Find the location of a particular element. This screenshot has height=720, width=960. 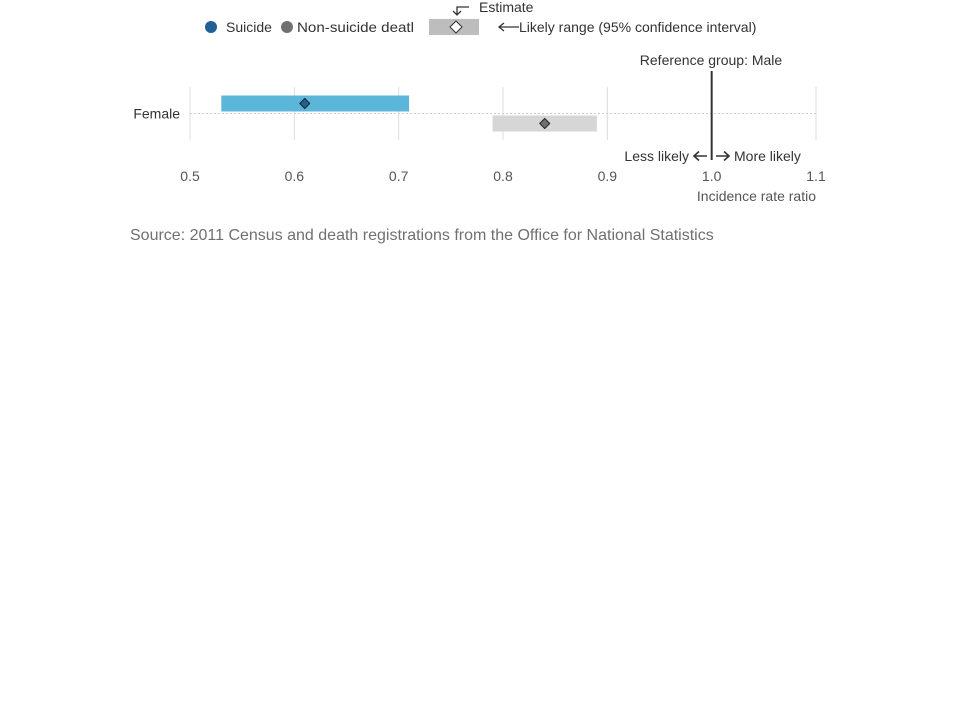

reference-group-label: Reference group: Male is located at coordinates (711, 60).